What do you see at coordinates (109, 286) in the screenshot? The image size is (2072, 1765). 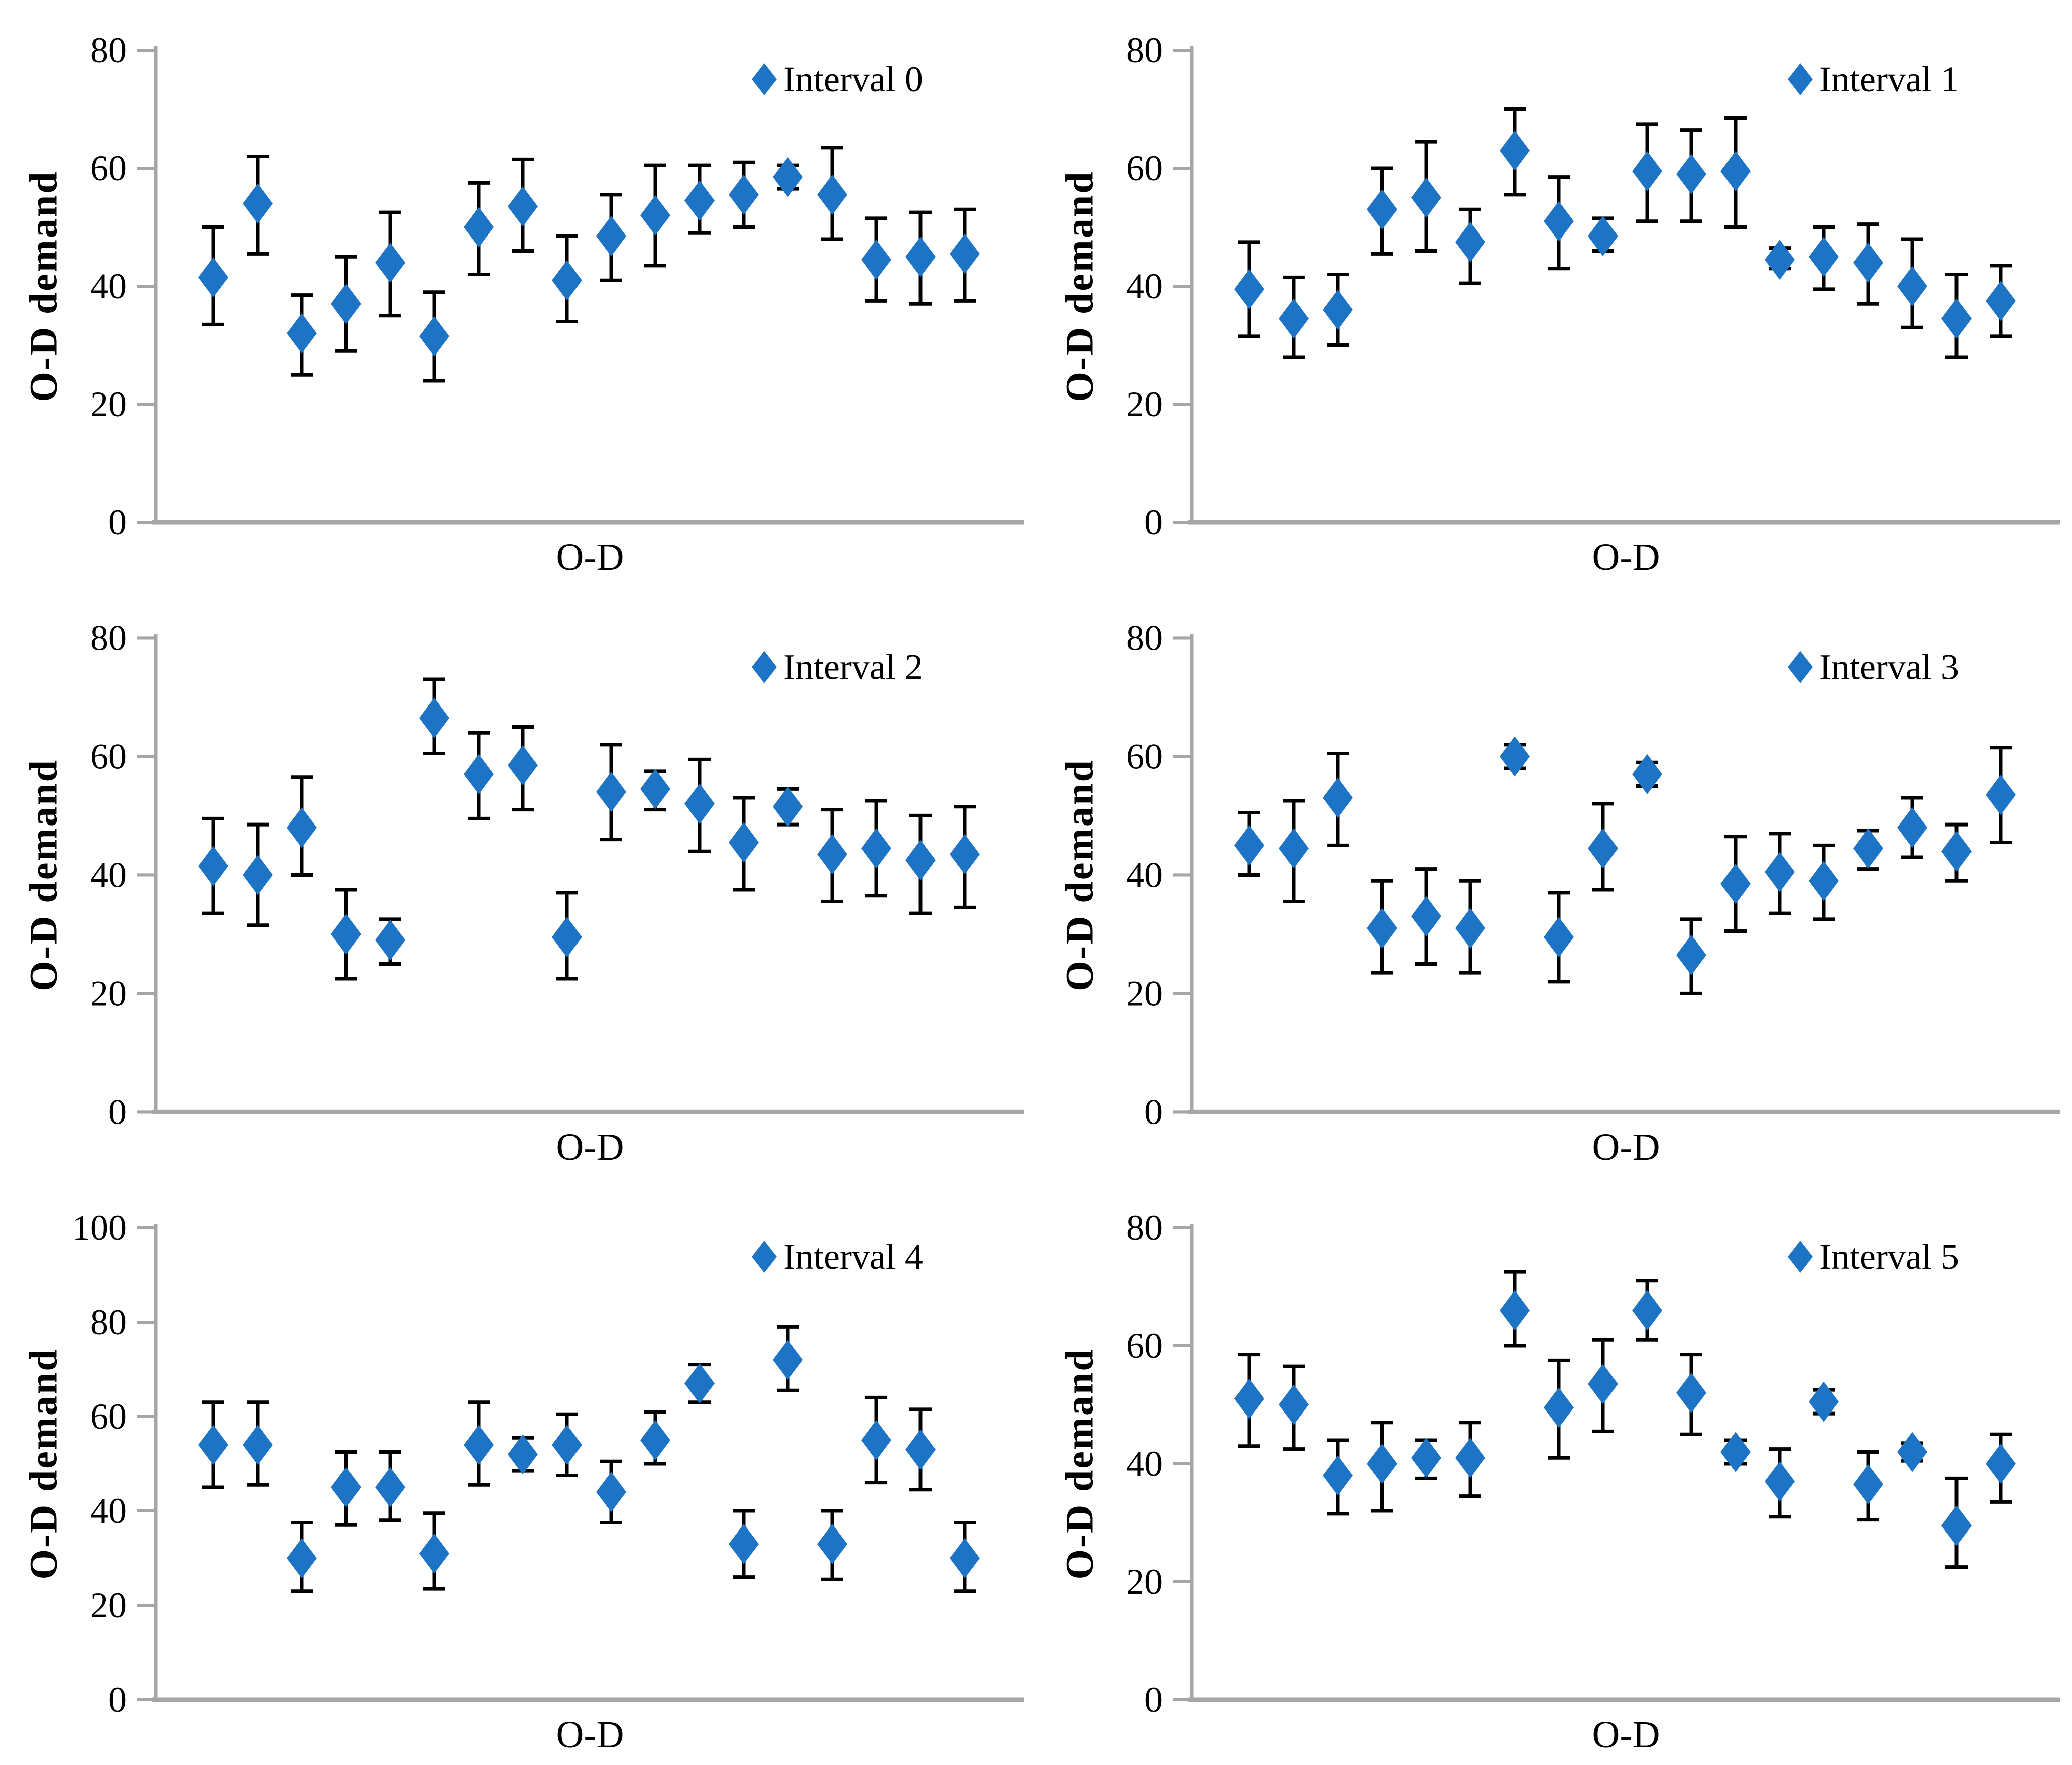 I see `y-tick-label: 40` at bounding box center [109, 286].